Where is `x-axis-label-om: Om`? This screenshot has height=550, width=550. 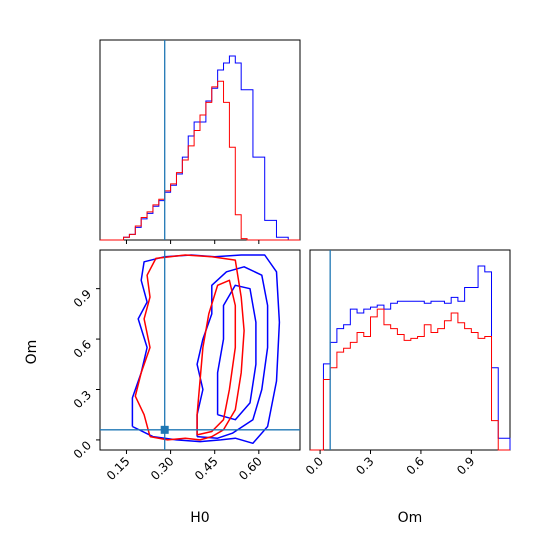
x-axis-label-om: Om is located at coordinates (410, 518).